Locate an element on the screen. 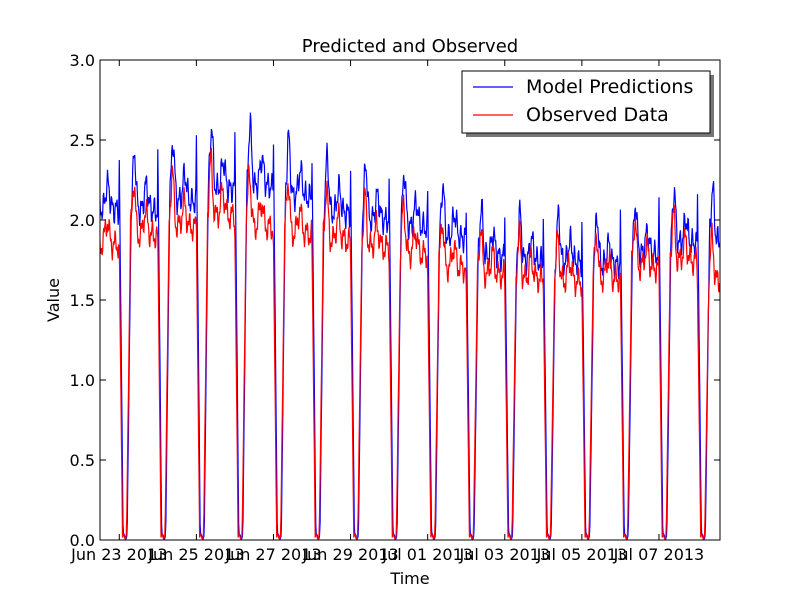 The height and width of the screenshot is (600, 800). x-tick-label: Jun 29 2013 is located at coordinates (349, 554).